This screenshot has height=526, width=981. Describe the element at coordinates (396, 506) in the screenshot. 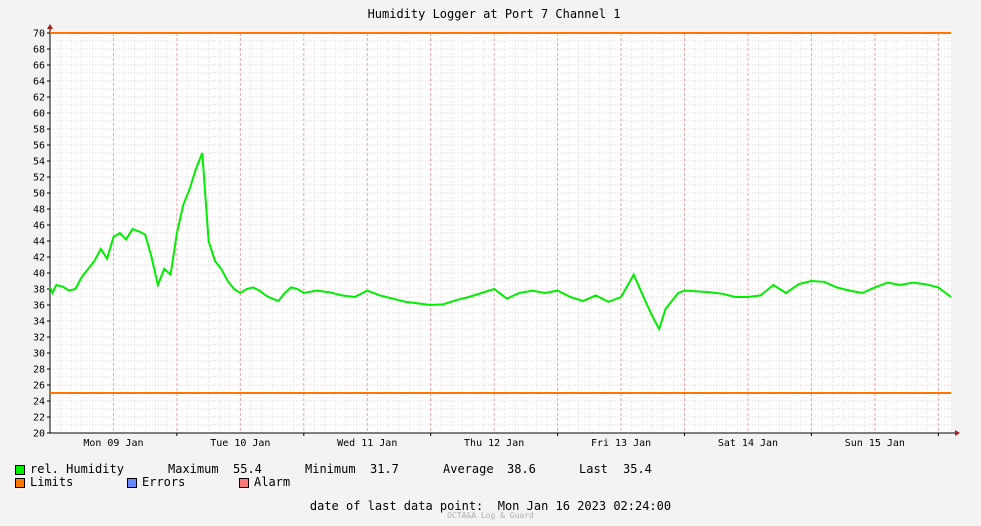

I see `last-data-point-label: date of last data point:` at that location.